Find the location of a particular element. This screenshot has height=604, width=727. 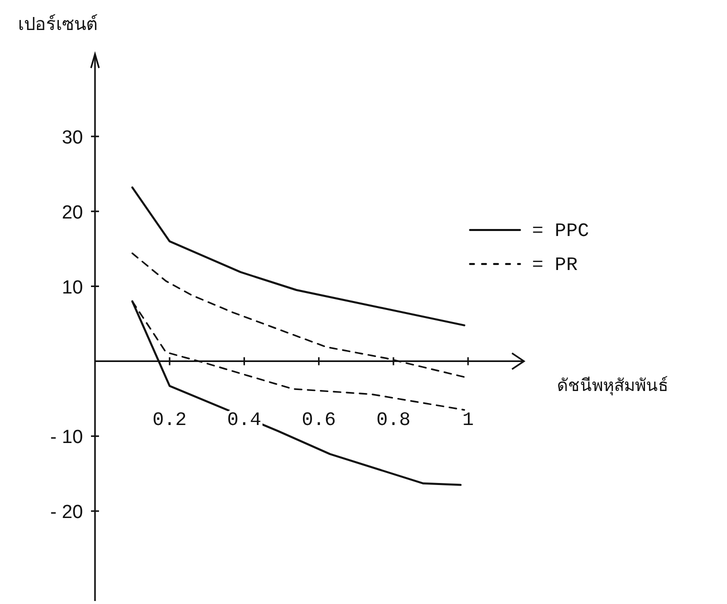

x-tick-label: 0.8 is located at coordinates (393, 420).